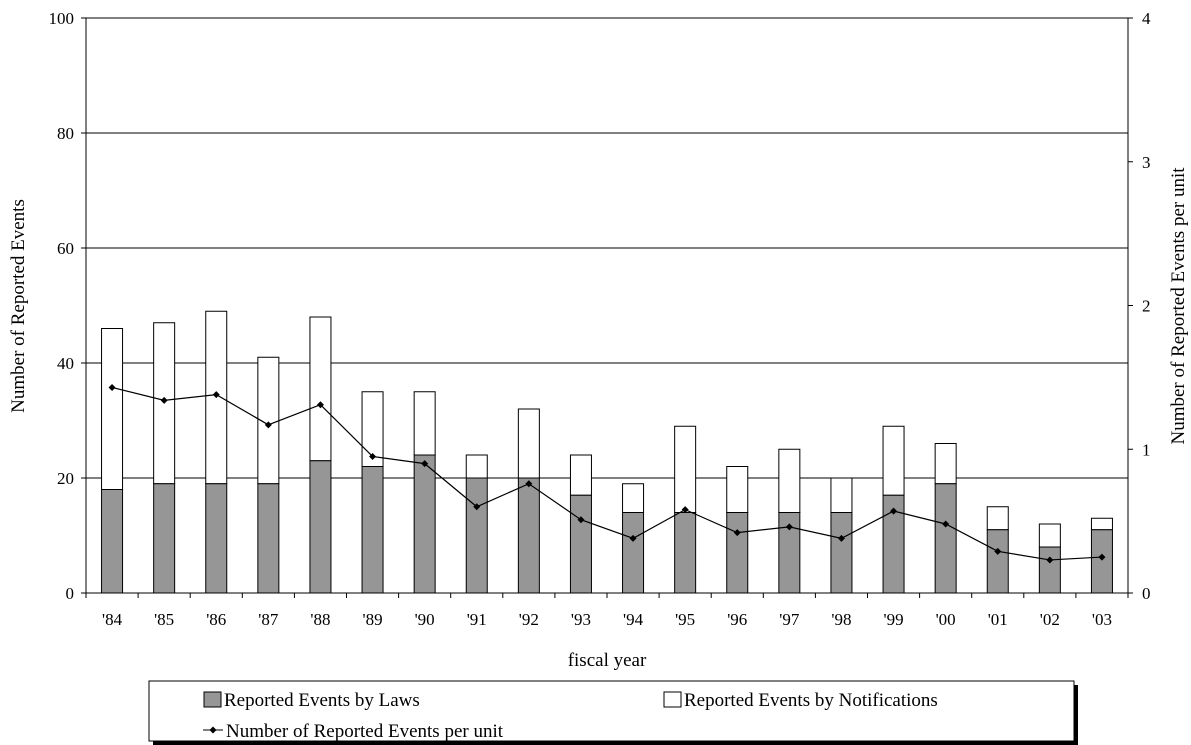 This screenshot has height=745, width=1191. I want to click on legend-label-per-unit: Number of Reported Events per unit, so click(365, 731).